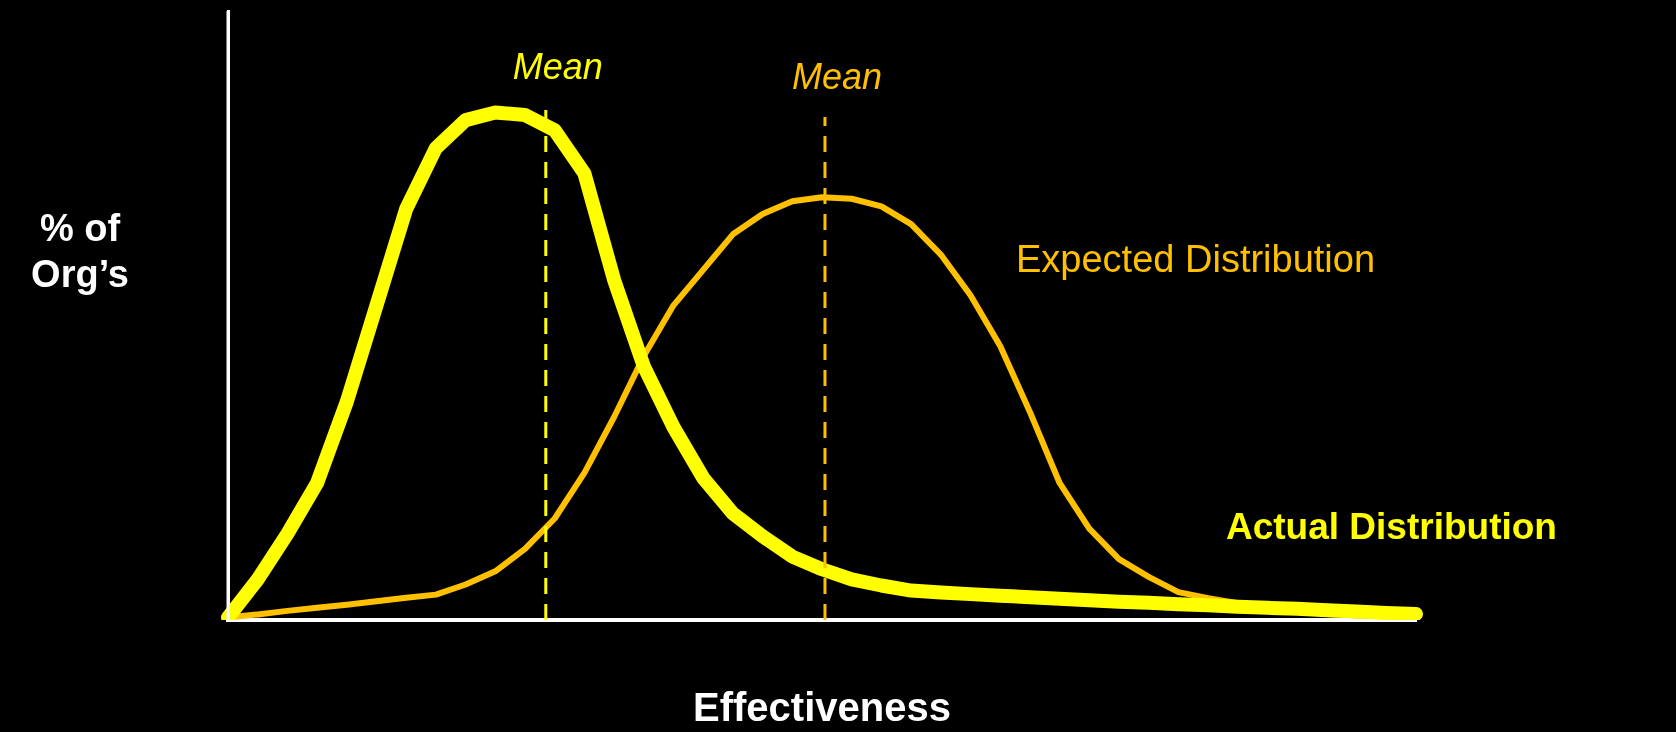  Describe the element at coordinates (1391, 527) in the screenshot. I see `series-label: Actual Distribution` at that location.